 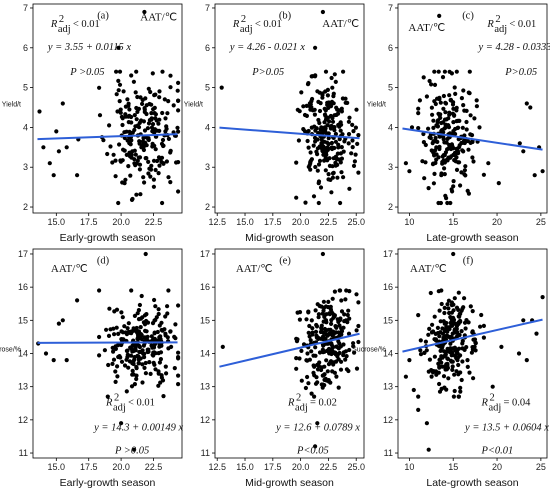 I want to click on r2-subscript: adj, so click(x=500, y=29).